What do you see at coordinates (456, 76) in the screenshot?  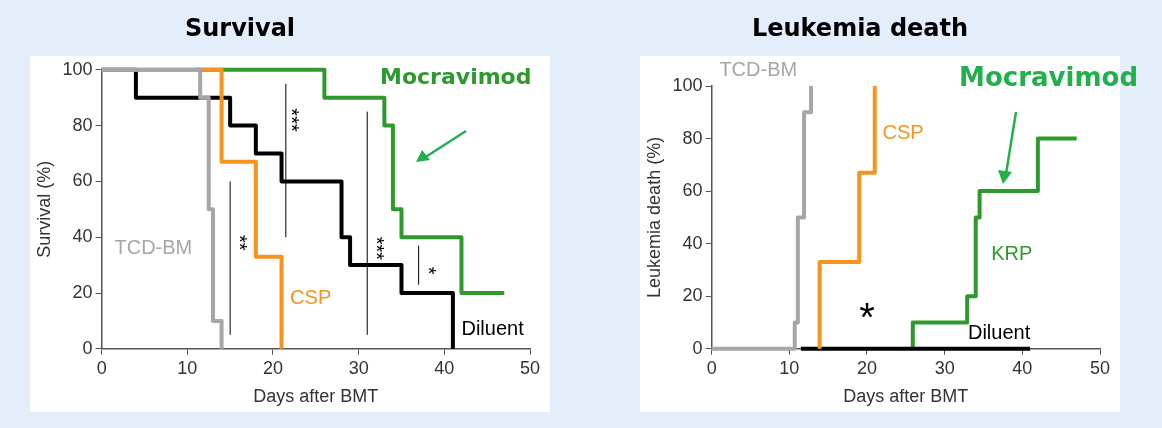 I see `series-label: Mocravimod` at bounding box center [456, 76].